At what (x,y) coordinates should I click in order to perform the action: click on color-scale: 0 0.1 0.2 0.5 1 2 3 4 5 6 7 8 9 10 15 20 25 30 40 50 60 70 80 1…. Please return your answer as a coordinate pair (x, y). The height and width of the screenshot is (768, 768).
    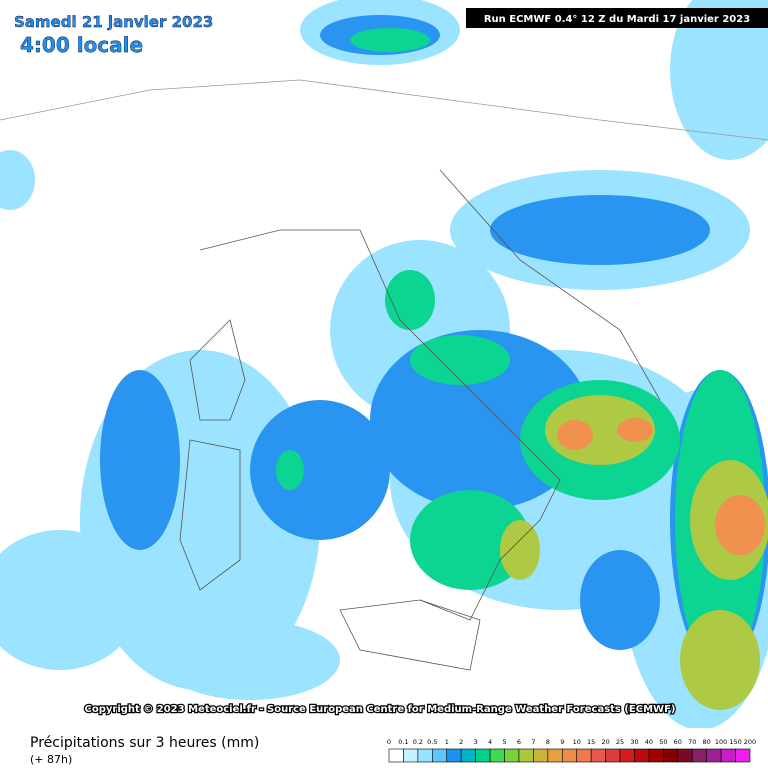
    Looking at the image, I should click on (571, 750).